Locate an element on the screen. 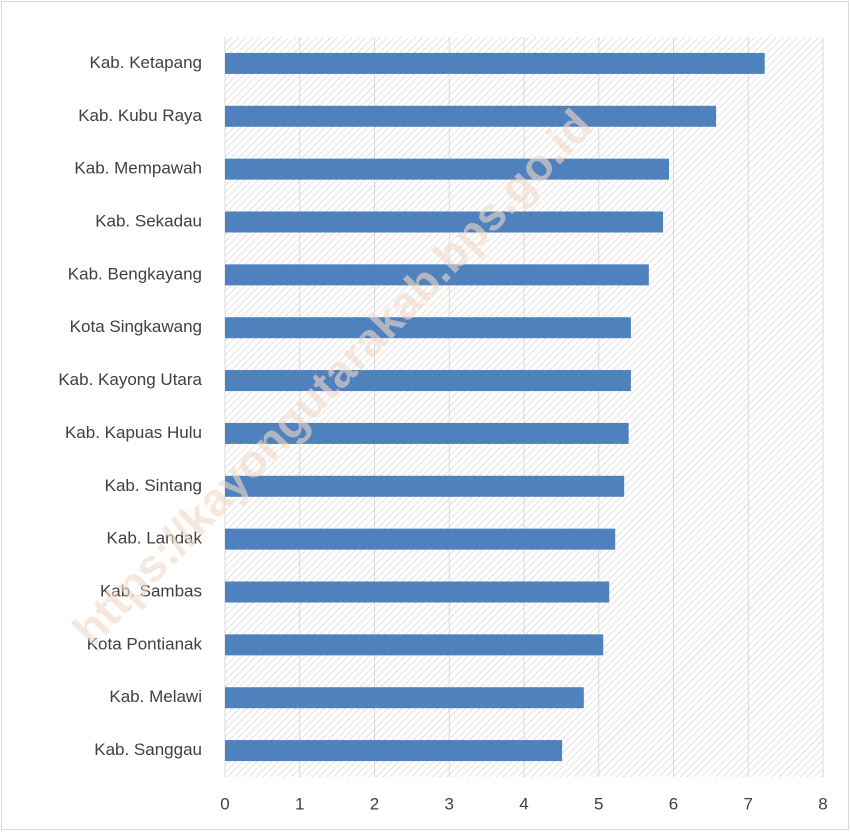  x-tick-label: 5 is located at coordinates (598, 803).